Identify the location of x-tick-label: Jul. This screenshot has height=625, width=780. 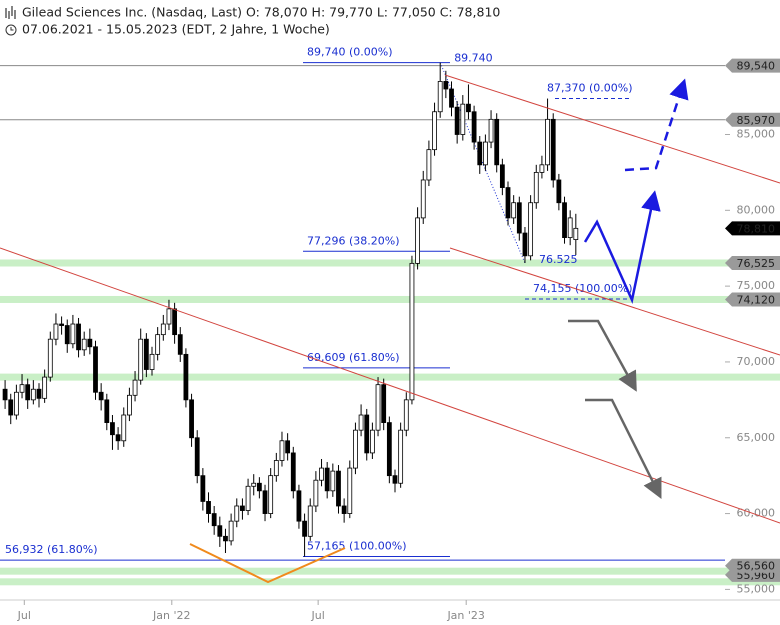
(24, 615).